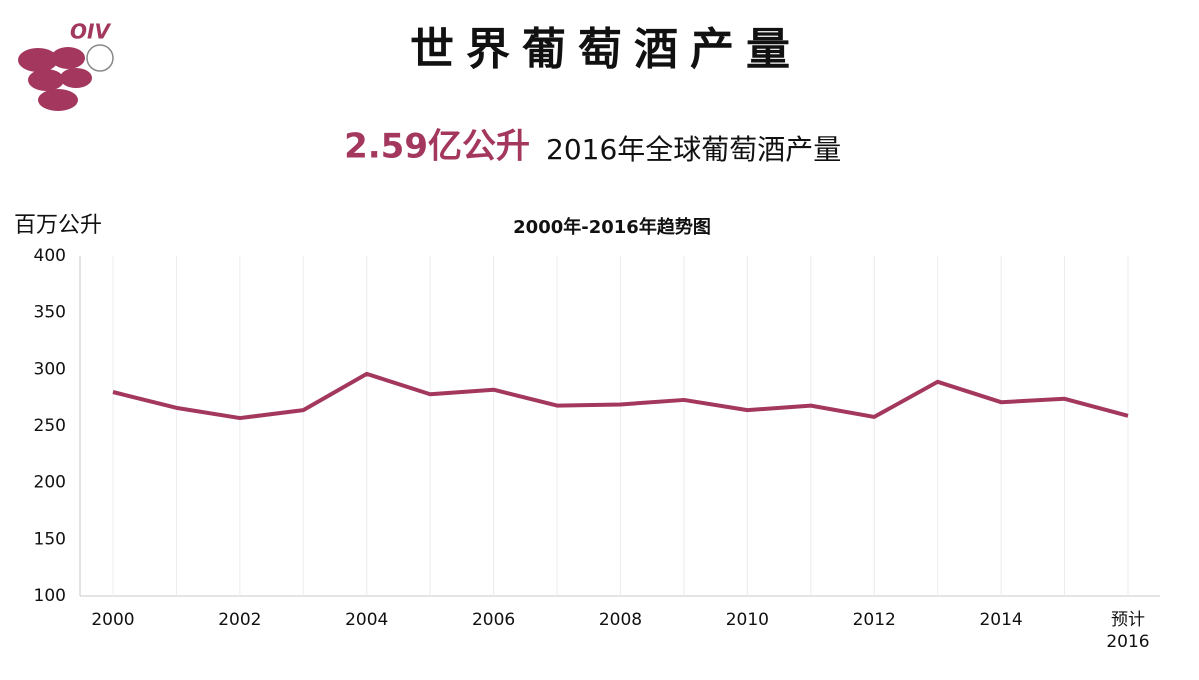  Describe the element at coordinates (1000, 620) in the screenshot. I see `x-tick-label: 2014` at that location.